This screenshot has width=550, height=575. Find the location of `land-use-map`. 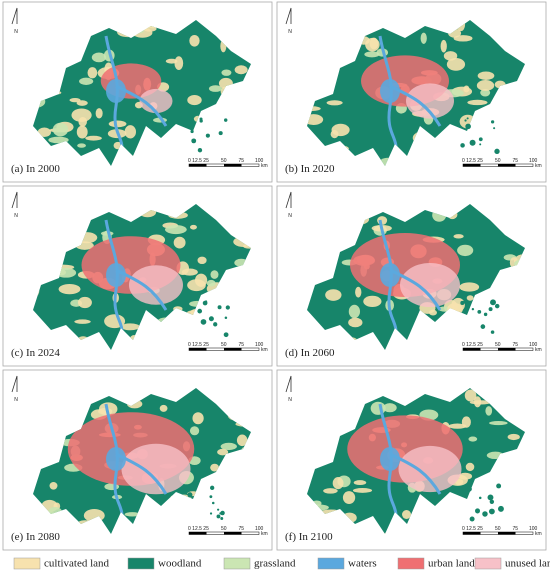

land-use-map is located at coordinates (416, 277).